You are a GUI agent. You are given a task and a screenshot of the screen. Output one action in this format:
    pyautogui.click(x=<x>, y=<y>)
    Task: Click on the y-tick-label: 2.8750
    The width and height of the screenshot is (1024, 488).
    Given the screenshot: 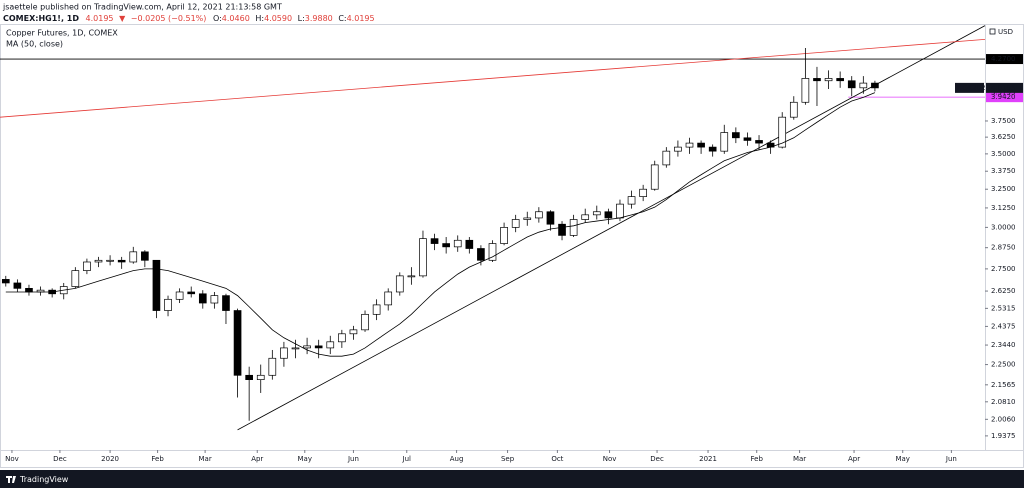 What is the action you would take?
    pyautogui.click(x=1003, y=248)
    